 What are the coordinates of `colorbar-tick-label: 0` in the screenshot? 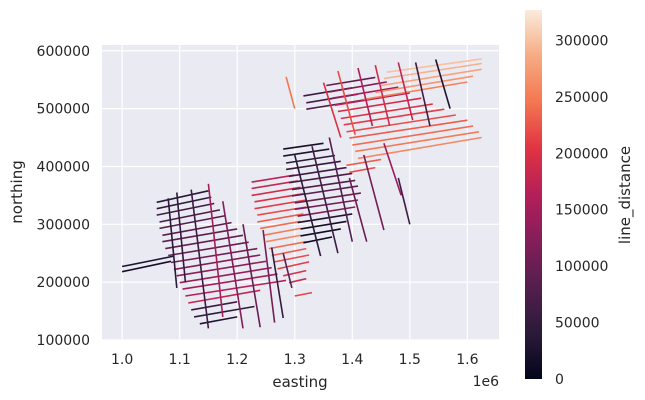 It's located at (559, 380).